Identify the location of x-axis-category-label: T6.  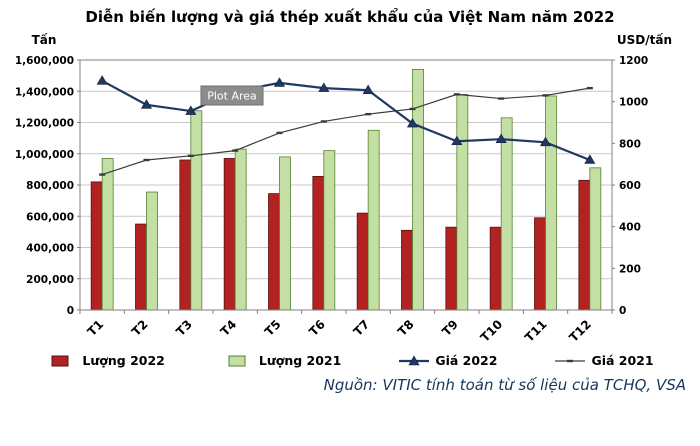
(317, 328).